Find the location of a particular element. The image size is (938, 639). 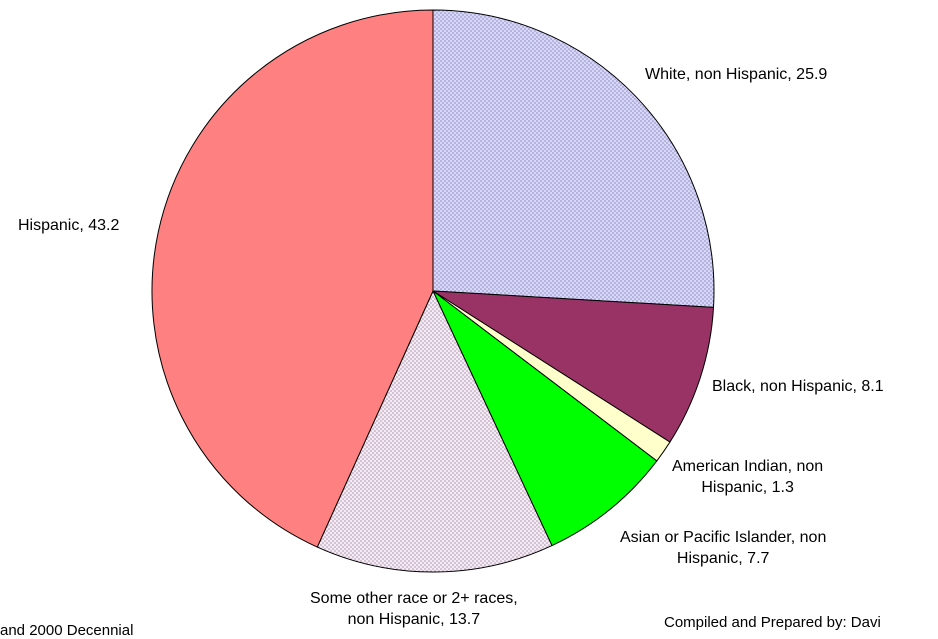

slice-label-line: Asian or Pacific Islander, non is located at coordinates (723, 537).